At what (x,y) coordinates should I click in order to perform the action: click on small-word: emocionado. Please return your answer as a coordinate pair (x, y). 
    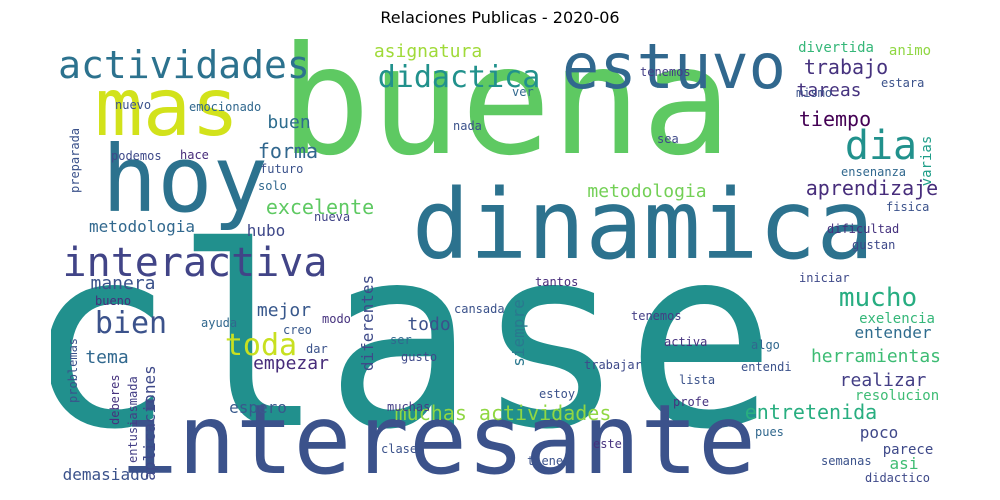
    Looking at the image, I should click on (225, 107).